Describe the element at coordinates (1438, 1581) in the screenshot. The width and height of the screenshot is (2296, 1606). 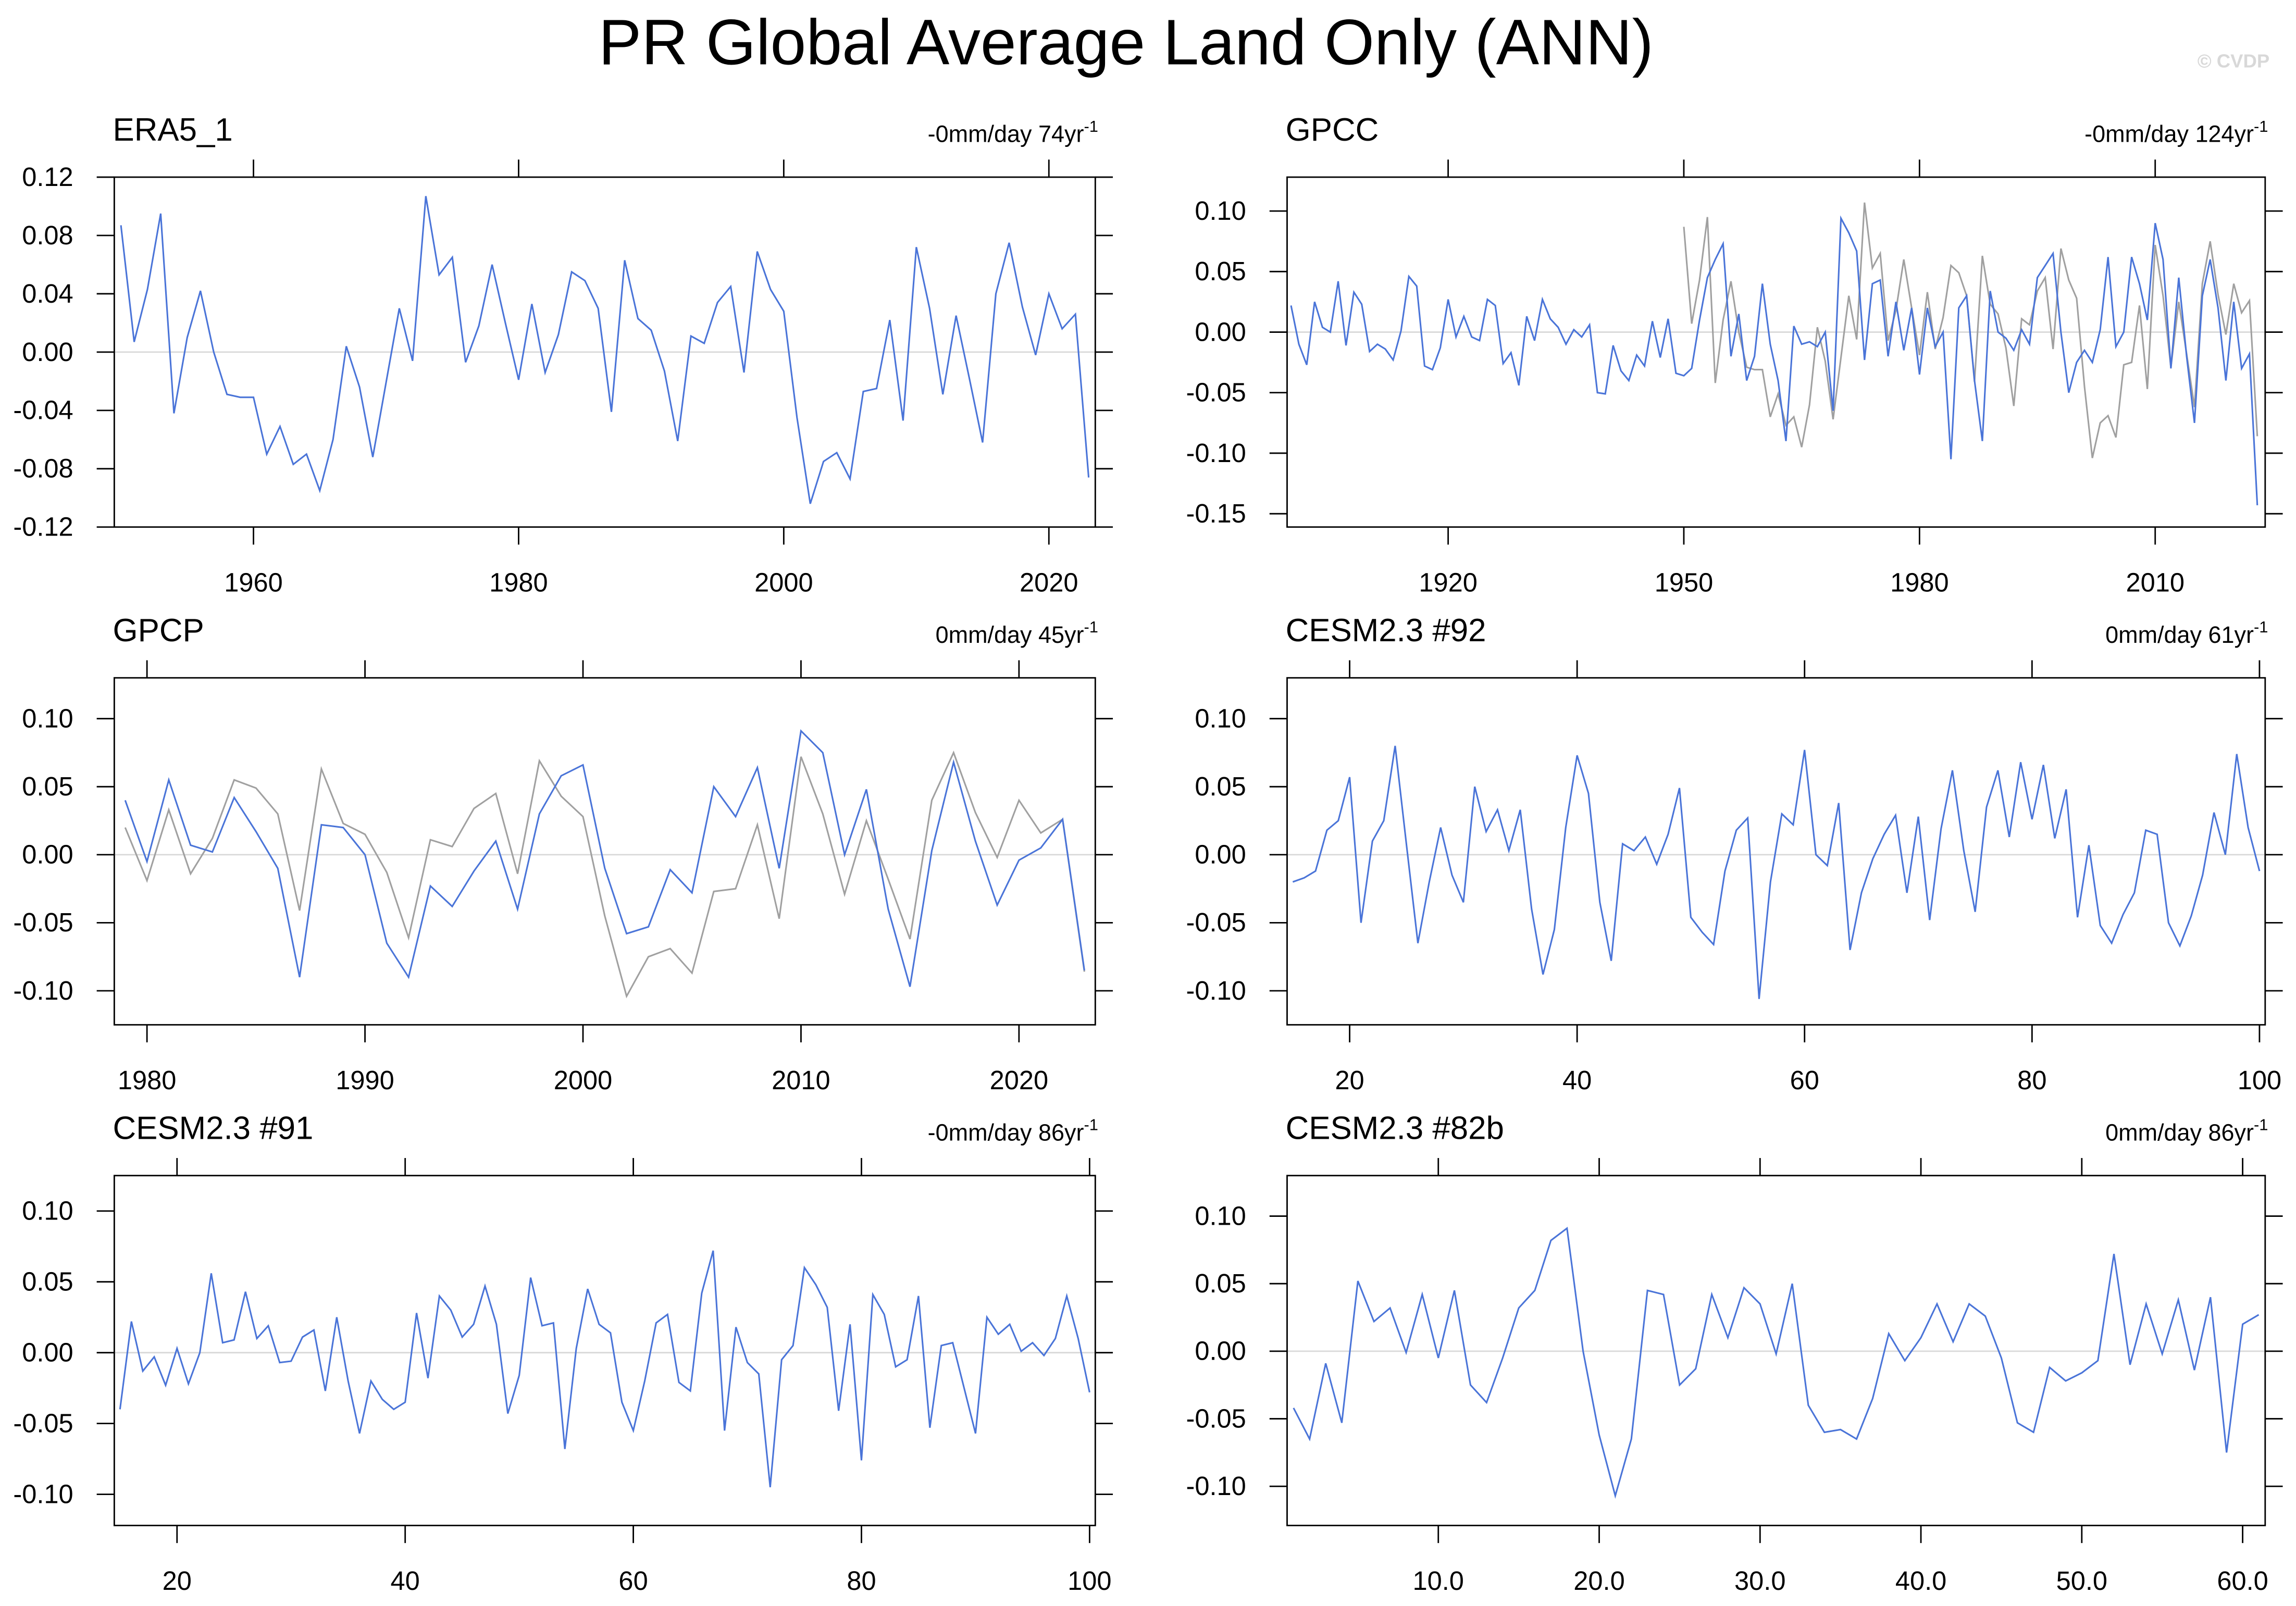
I see `x-tick-label: 10.0` at that location.